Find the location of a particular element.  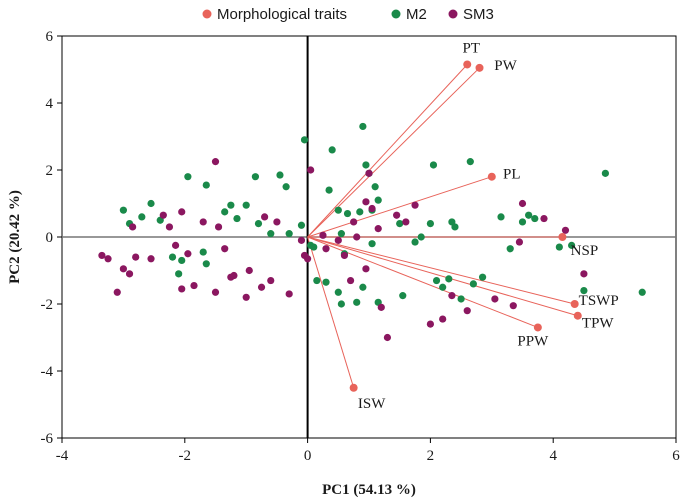

y-tick-label: -4 is located at coordinates (47, 372).